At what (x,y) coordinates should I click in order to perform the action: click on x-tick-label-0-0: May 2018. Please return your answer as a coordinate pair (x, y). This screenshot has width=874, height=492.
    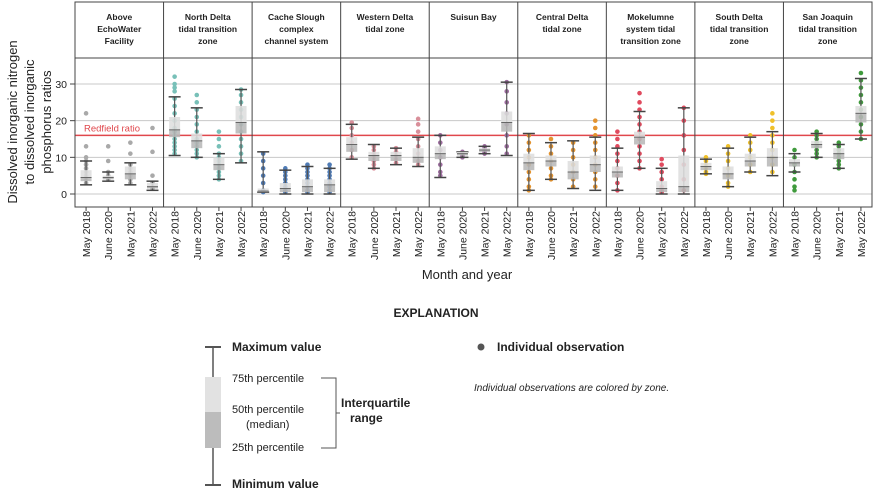
    Looking at the image, I should click on (87, 234).